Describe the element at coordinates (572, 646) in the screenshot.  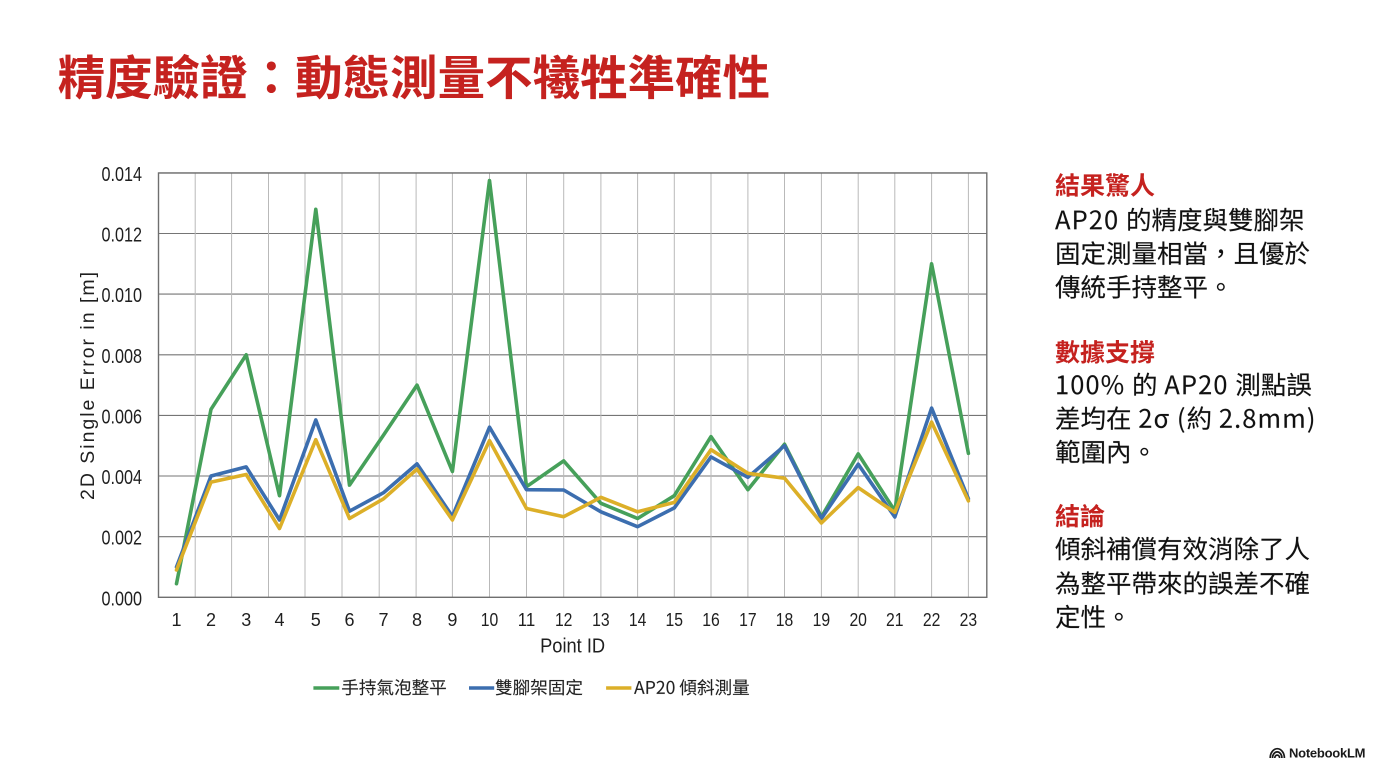
I see `svg-text: Point ID` at that location.